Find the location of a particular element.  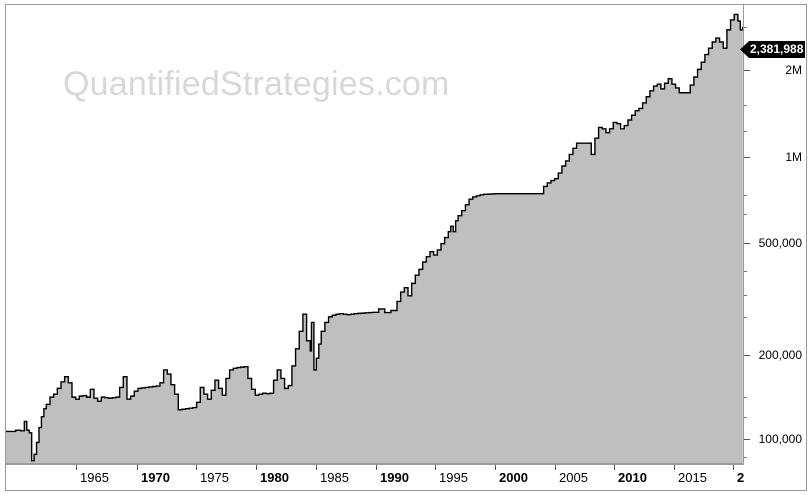

price-axis-label: 2M is located at coordinates (793, 70).